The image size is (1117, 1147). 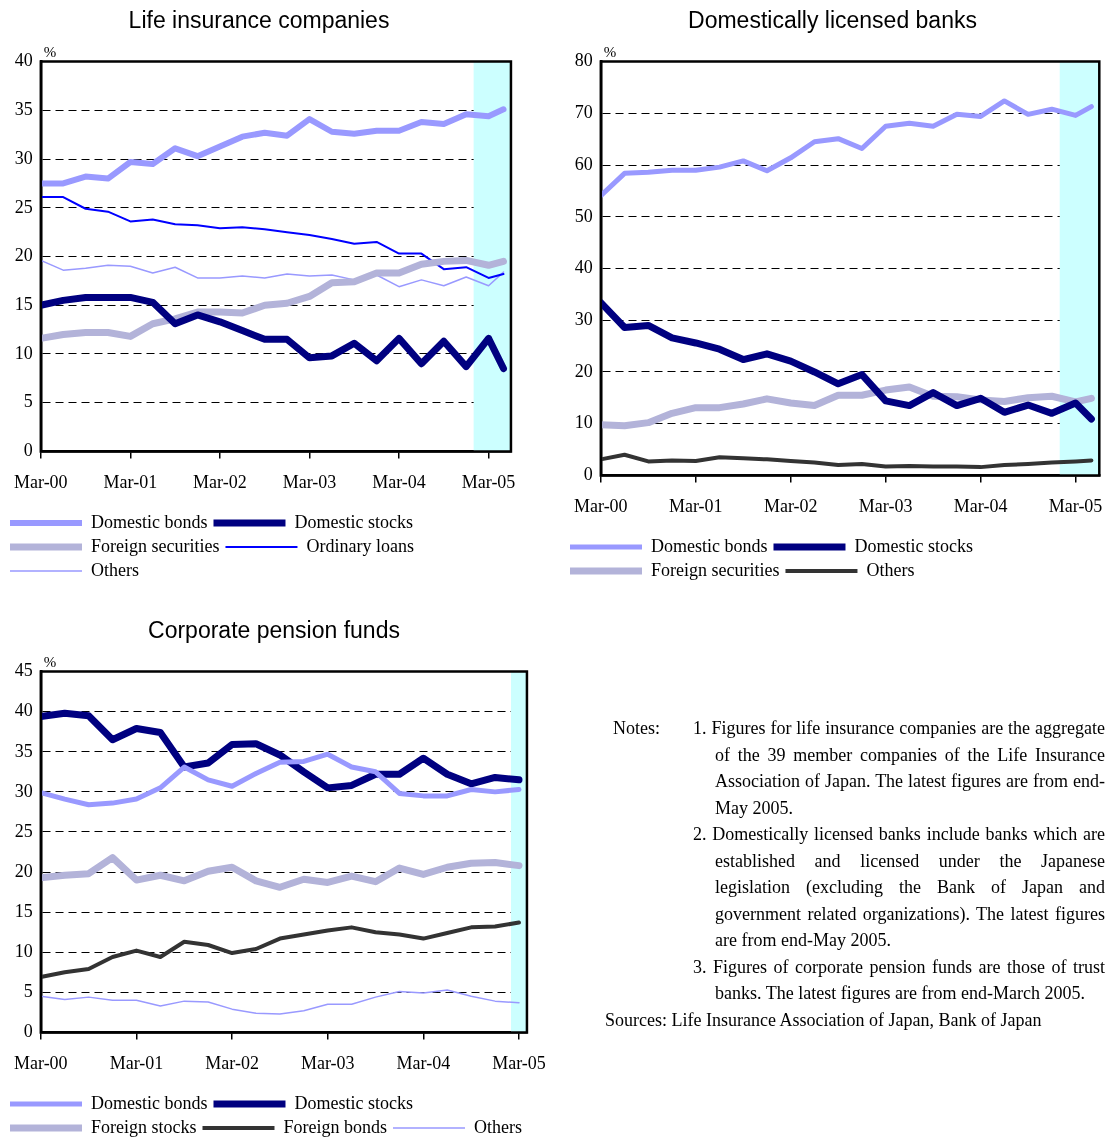 What do you see at coordinates (274, 630) in the screenshot?
I see `chart-title: Corporate pension funds` at bounding box center [274, 630].